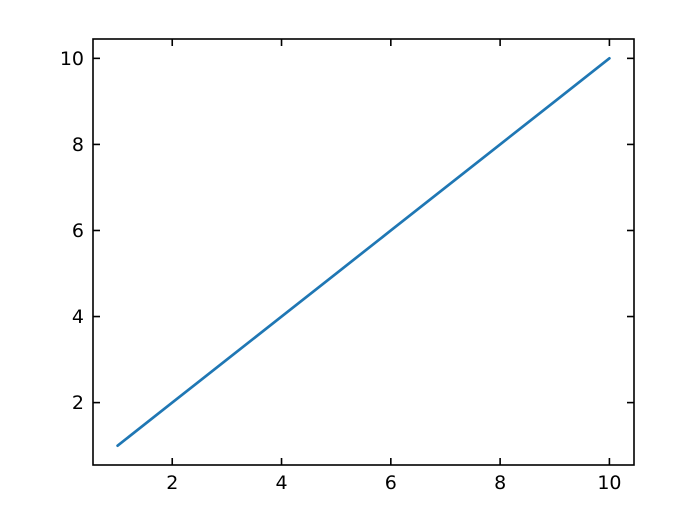  What do you see at coordinates (78, 403) in the screenshot?
I see `y-tick-label: 2` at bounding box center [78, 403].